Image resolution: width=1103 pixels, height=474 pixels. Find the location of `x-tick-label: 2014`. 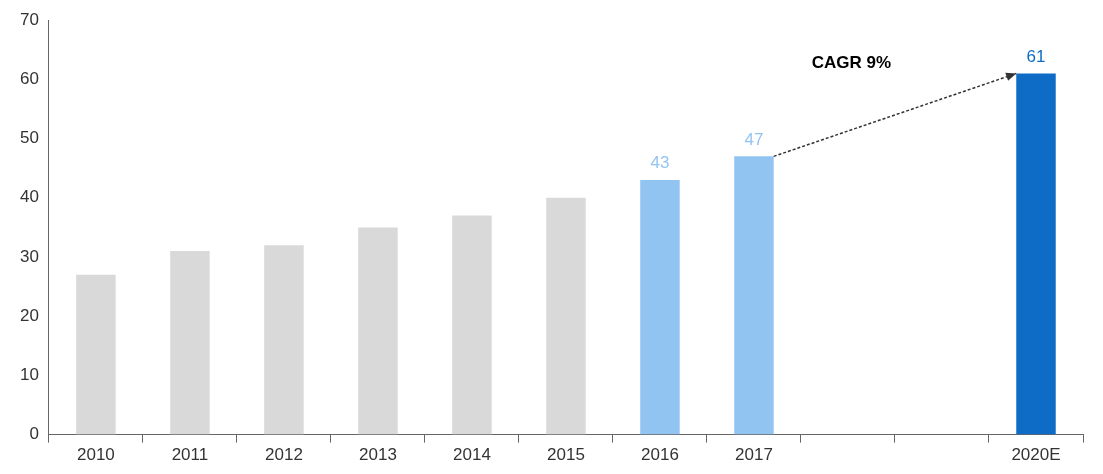

x-tick-label: 2014 is located at coordinates (472, 455).